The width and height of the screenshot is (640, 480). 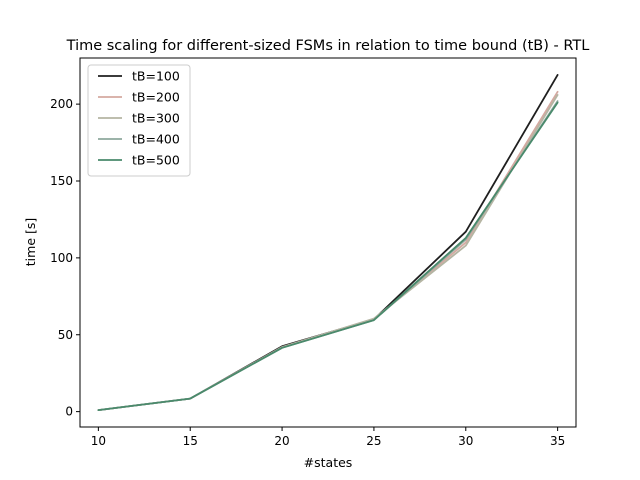 What do you see at coordinates (328, 462) in the screenshot?
I see `x-axis-label: #states` at bounding box center [328, 462].